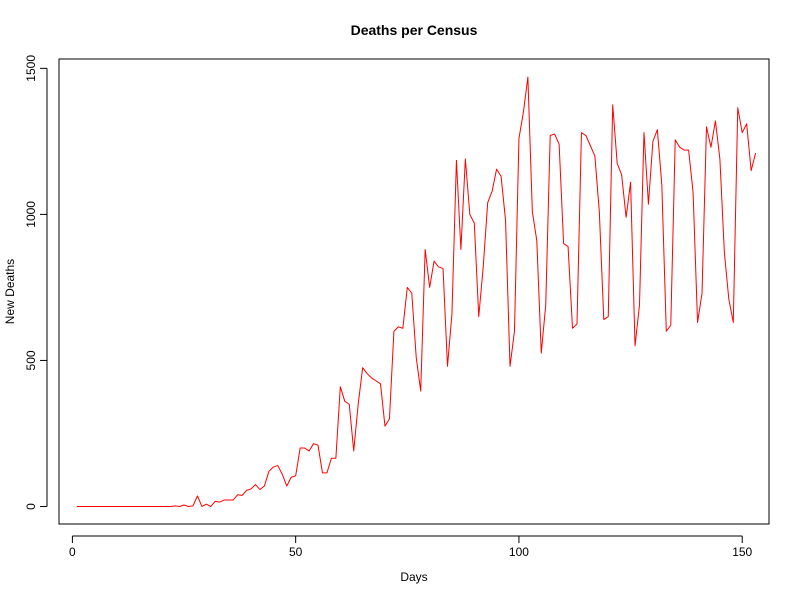  I want to click on y-axis: 0 500 1000 1500, so click(36, 282).